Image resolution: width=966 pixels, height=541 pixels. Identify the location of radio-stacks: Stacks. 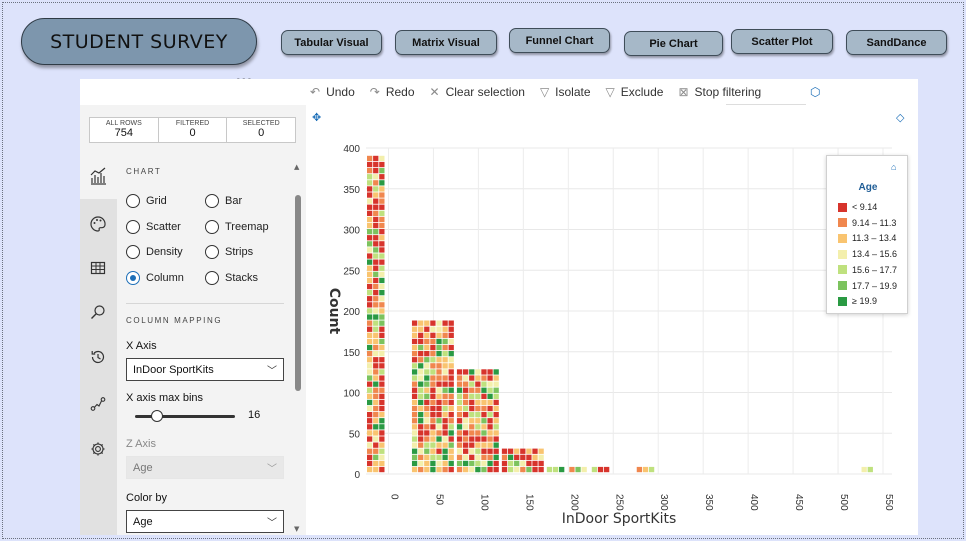
(231, 278).